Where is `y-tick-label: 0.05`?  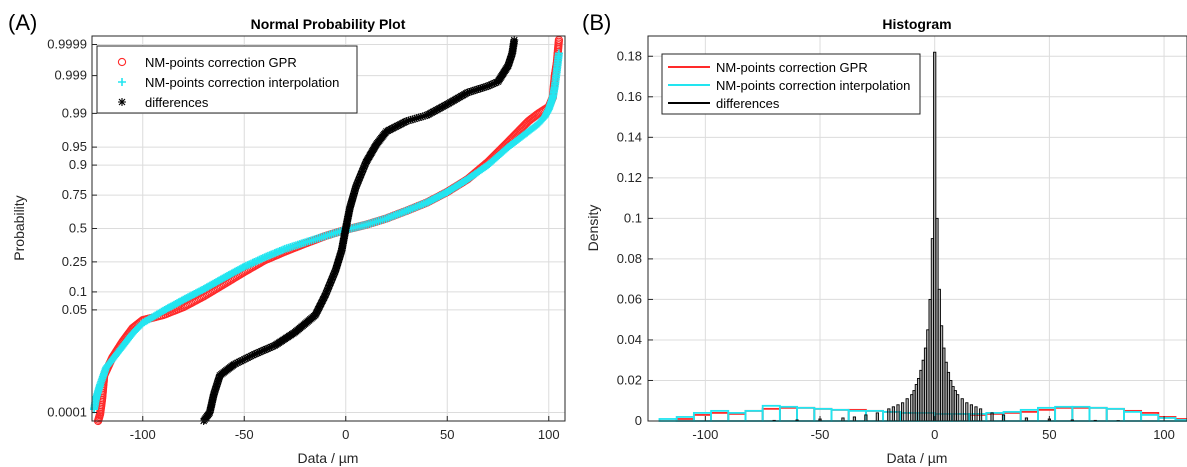
y-tick-label: 0.05 is located at coordinates (74, 309).